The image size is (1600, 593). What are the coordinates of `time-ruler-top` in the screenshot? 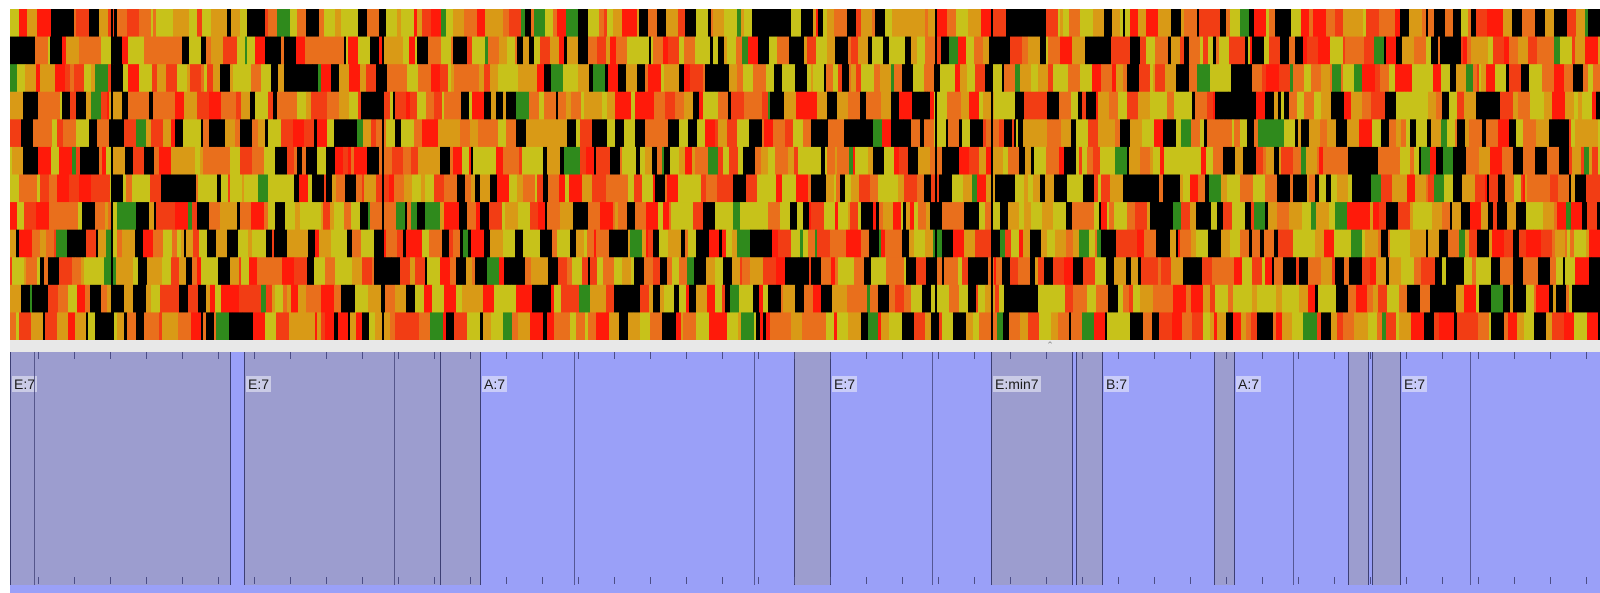 It's located at (805, 356).